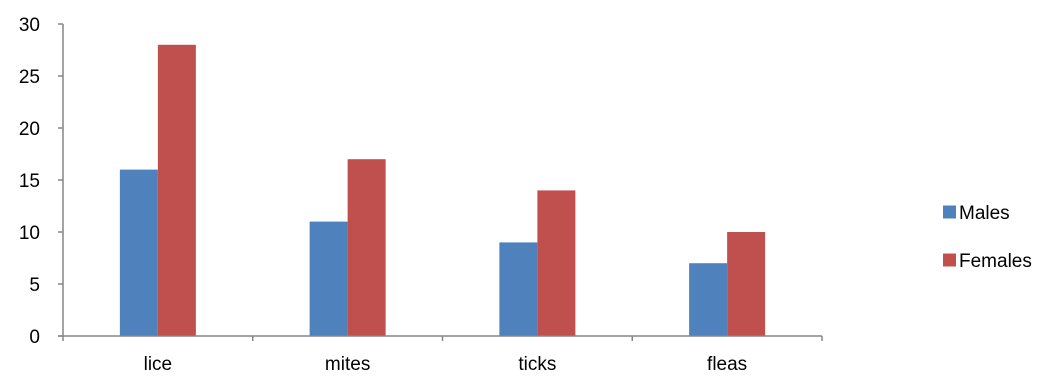  What do you see at coordinates (708, 299) in the screenshot?
I see `bar-males-fleas` at bounding box center [708, 299].